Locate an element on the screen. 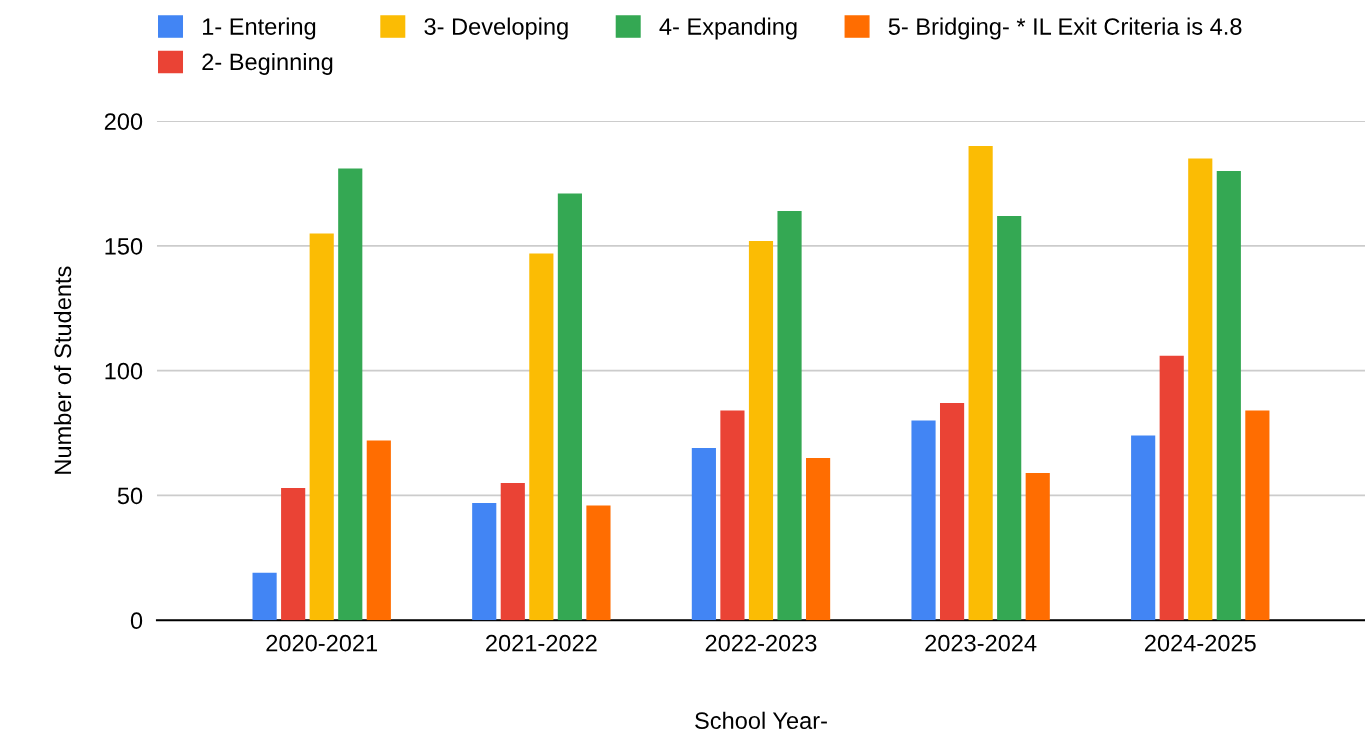  y-tick-label: 150 is located at coordinates (124, 246).